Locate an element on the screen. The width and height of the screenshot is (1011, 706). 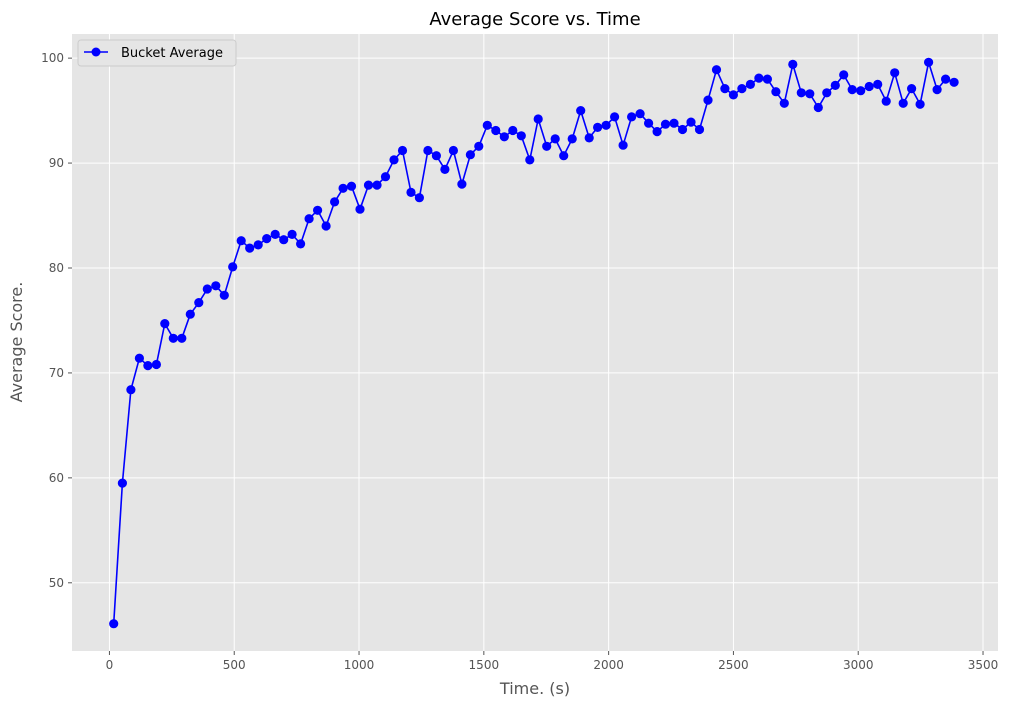
y-tick-label: 100 is located at coordinates (52, 58).